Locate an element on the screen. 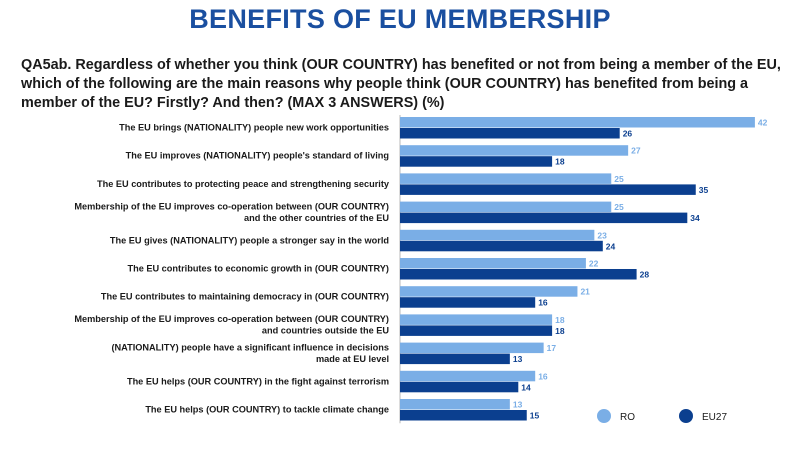 Image resolution: width=800 pixels, height=464 pixels. data-label-ro: 16 is located at coordinates (543, 376).